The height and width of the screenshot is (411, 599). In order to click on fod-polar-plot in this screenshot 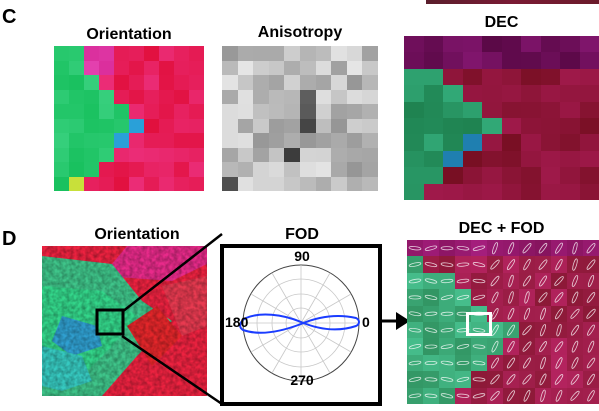, I will do `click(301, 325)`.